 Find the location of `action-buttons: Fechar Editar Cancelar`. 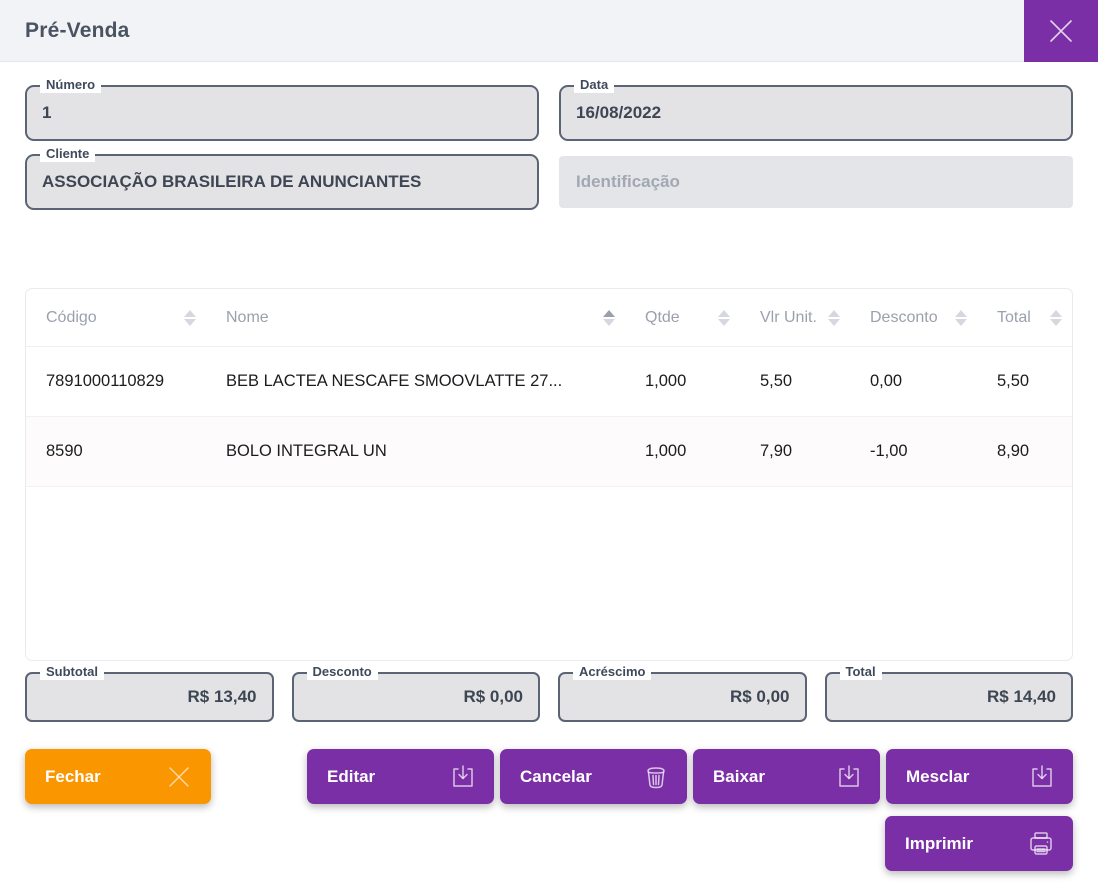

action-buttons: Fechar Editar Cancelar is located at coordinates (549, 776).